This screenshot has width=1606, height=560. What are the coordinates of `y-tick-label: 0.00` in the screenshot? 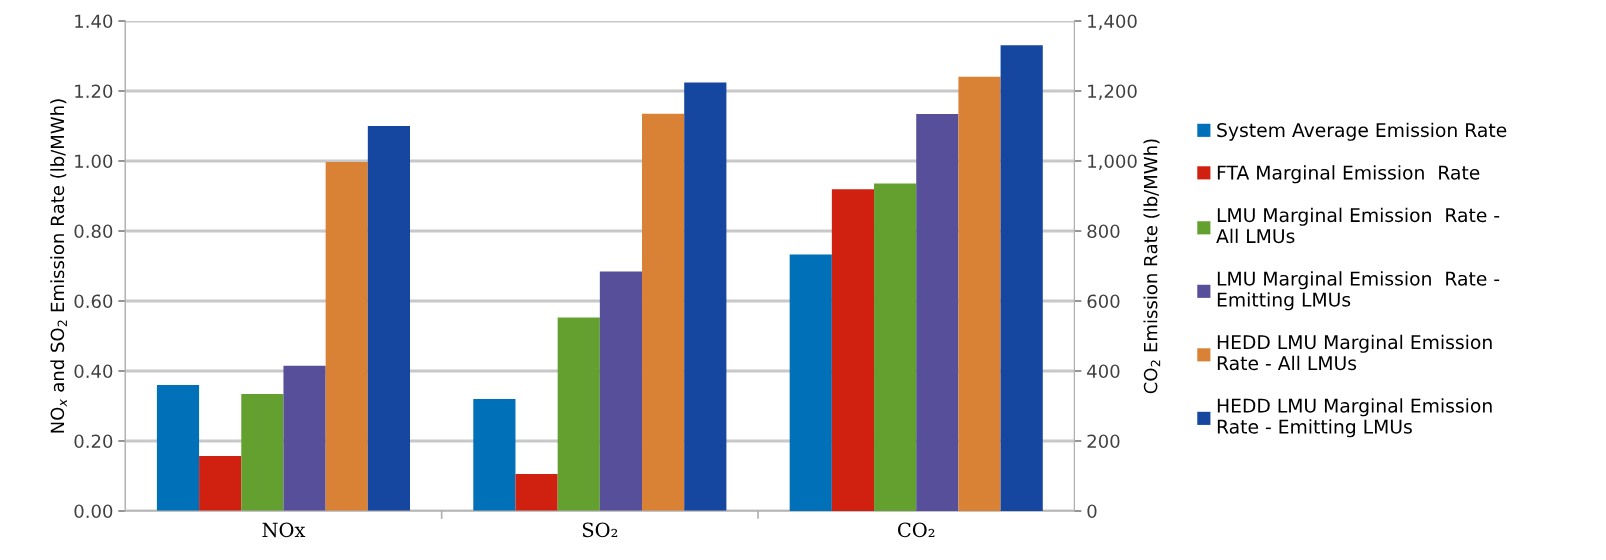 It's located at (93, 511).